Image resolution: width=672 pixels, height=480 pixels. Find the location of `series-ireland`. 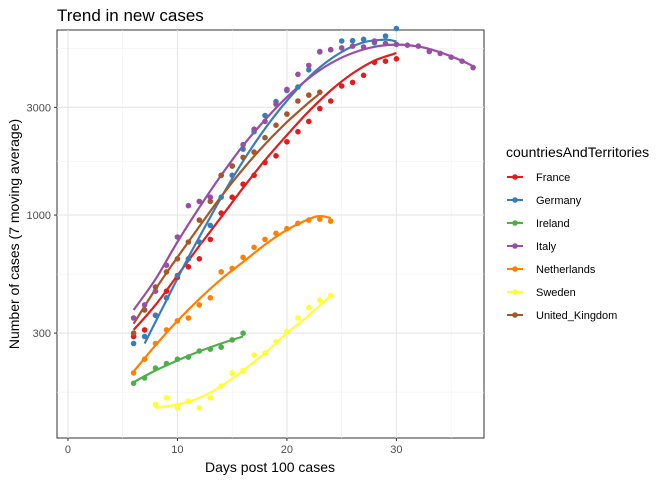

series-ireland is located at coordinates (188, 358).